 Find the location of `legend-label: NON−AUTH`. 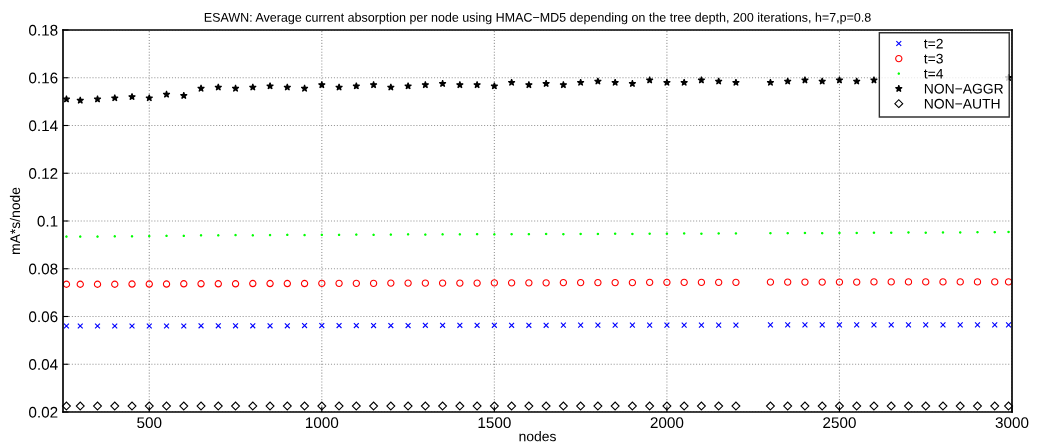

legend-label: NON−AUTH is located at coordinates (962, 103).